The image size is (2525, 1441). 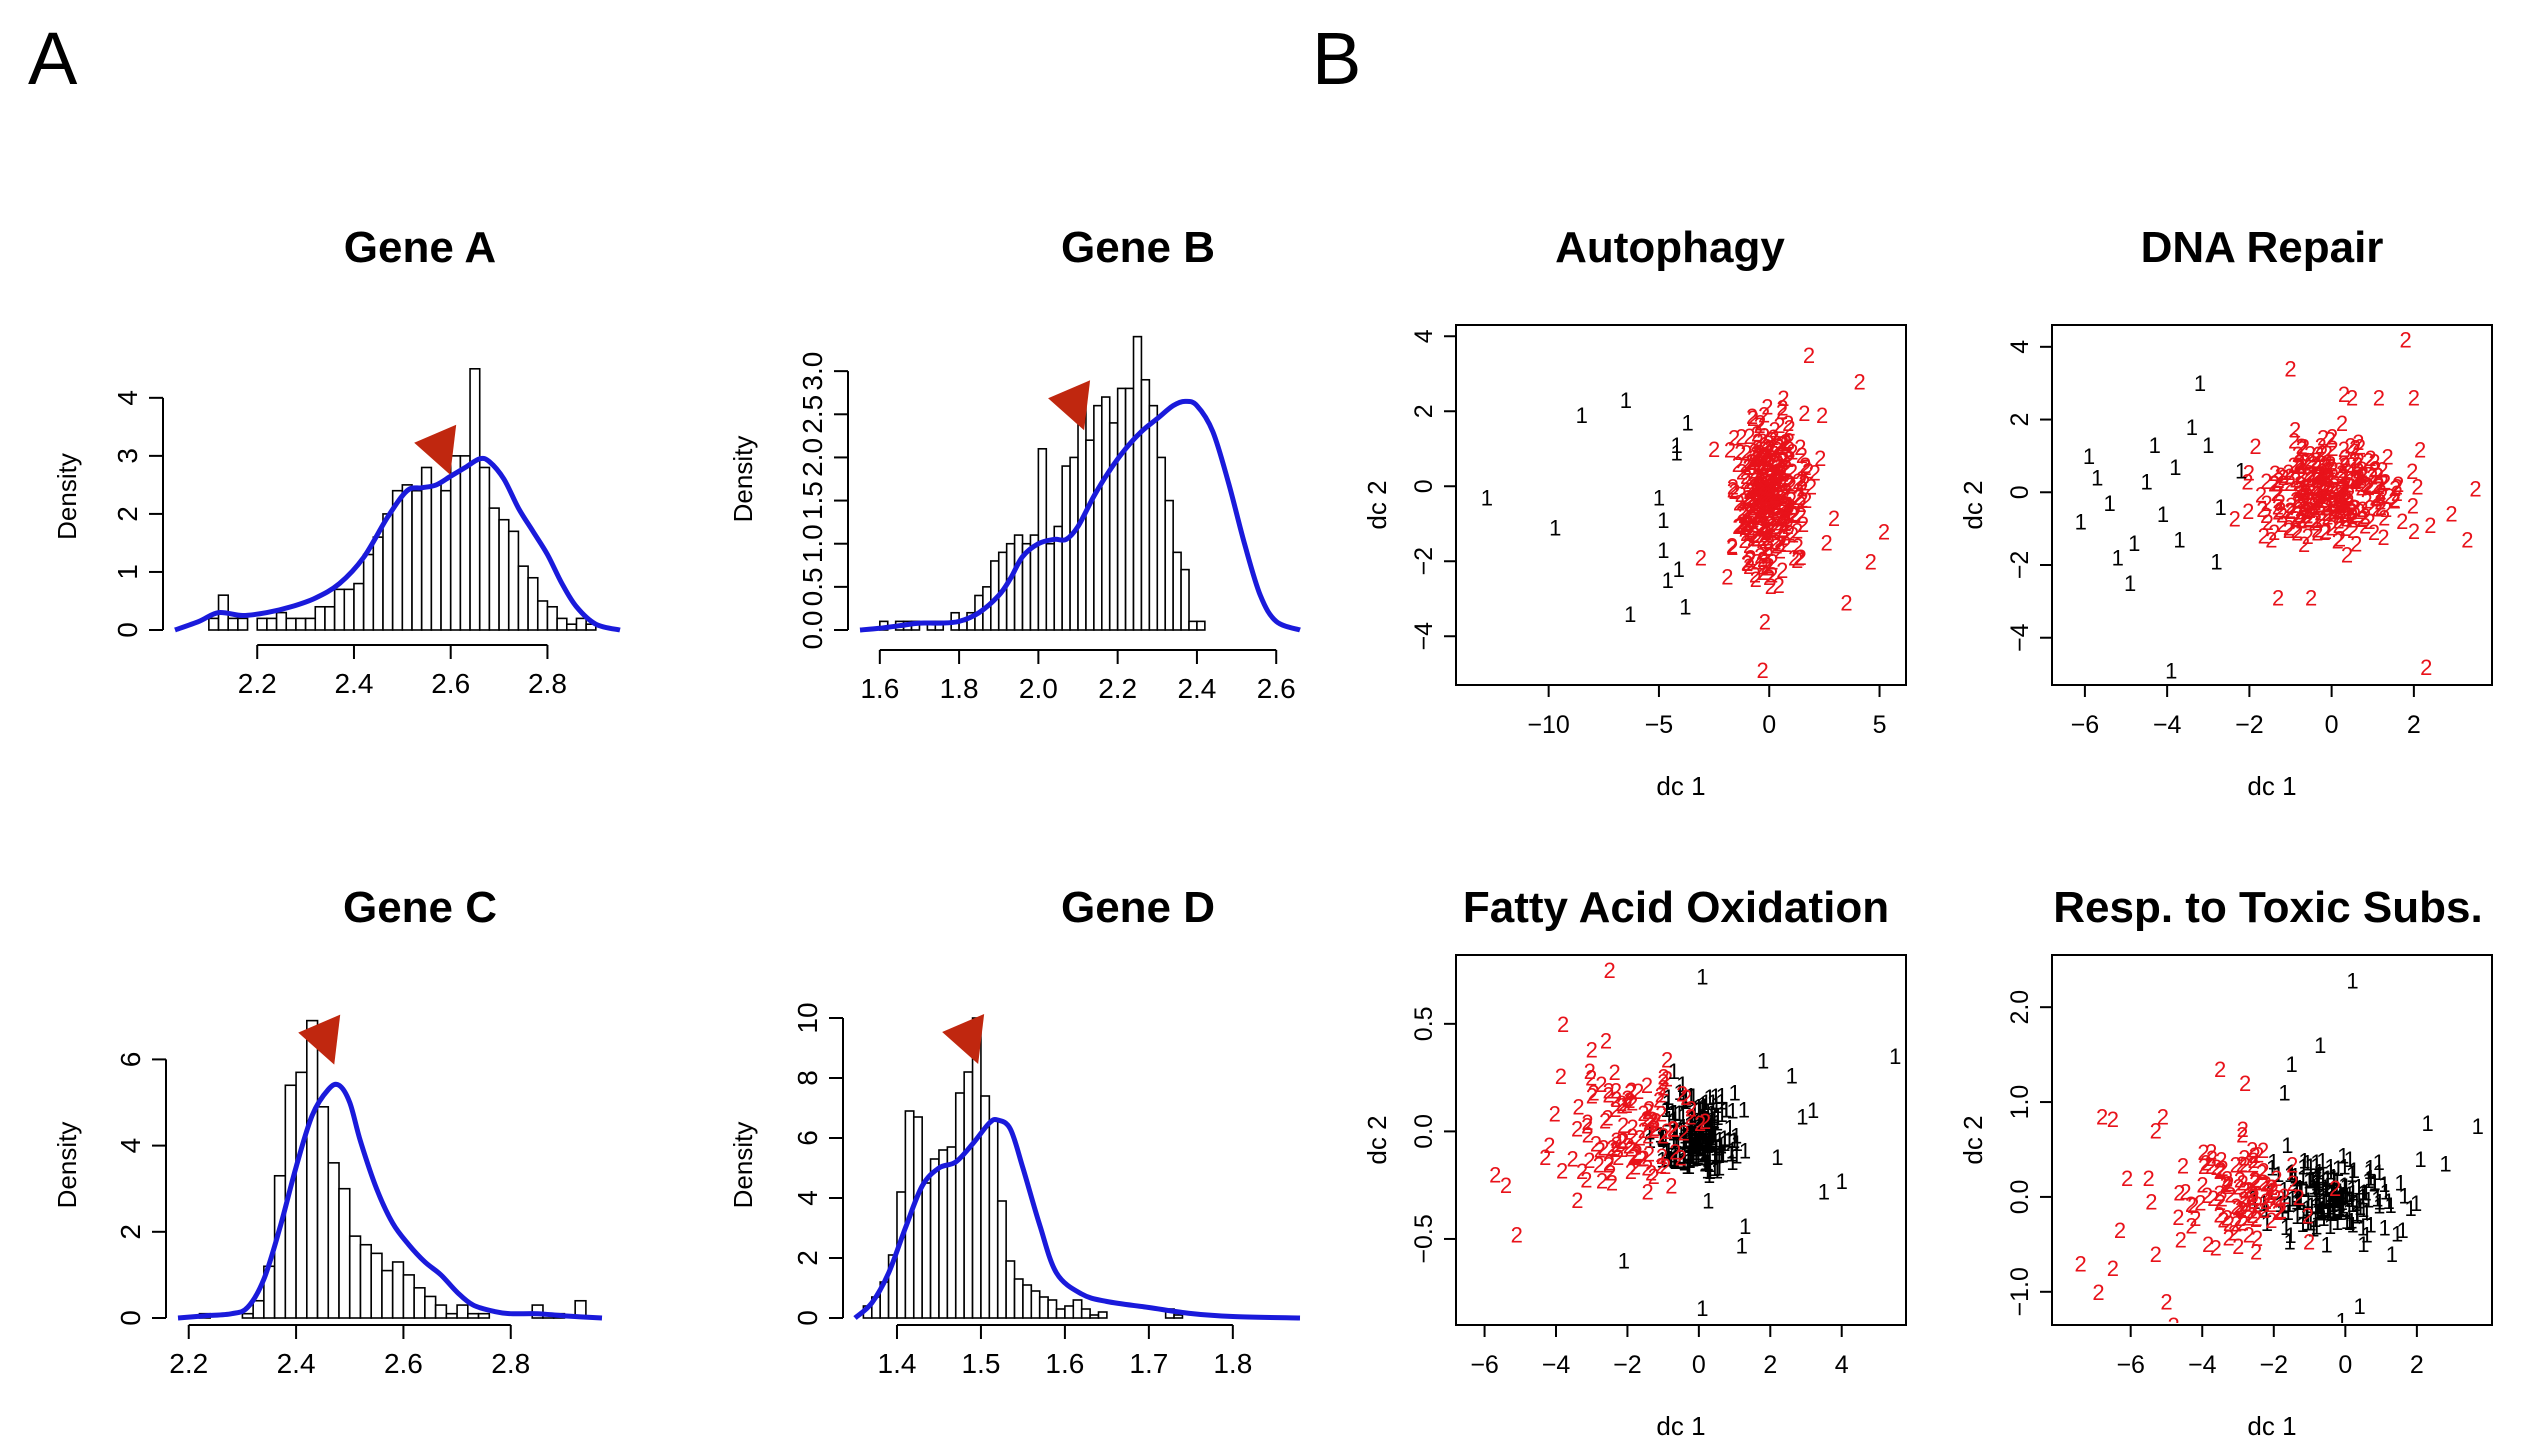 What do you see at coordinates (807, 1078) in the screenshot?
I see `y-tick-label: 8` at bounding box center [807, 1078].